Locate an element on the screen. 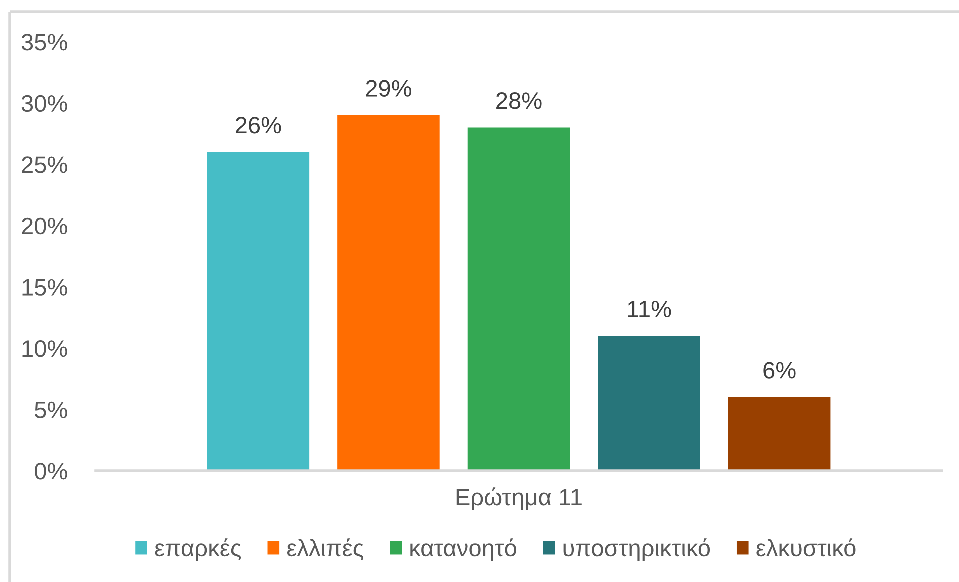  y-tick-label: 0% is located at coordinates (51, 471).